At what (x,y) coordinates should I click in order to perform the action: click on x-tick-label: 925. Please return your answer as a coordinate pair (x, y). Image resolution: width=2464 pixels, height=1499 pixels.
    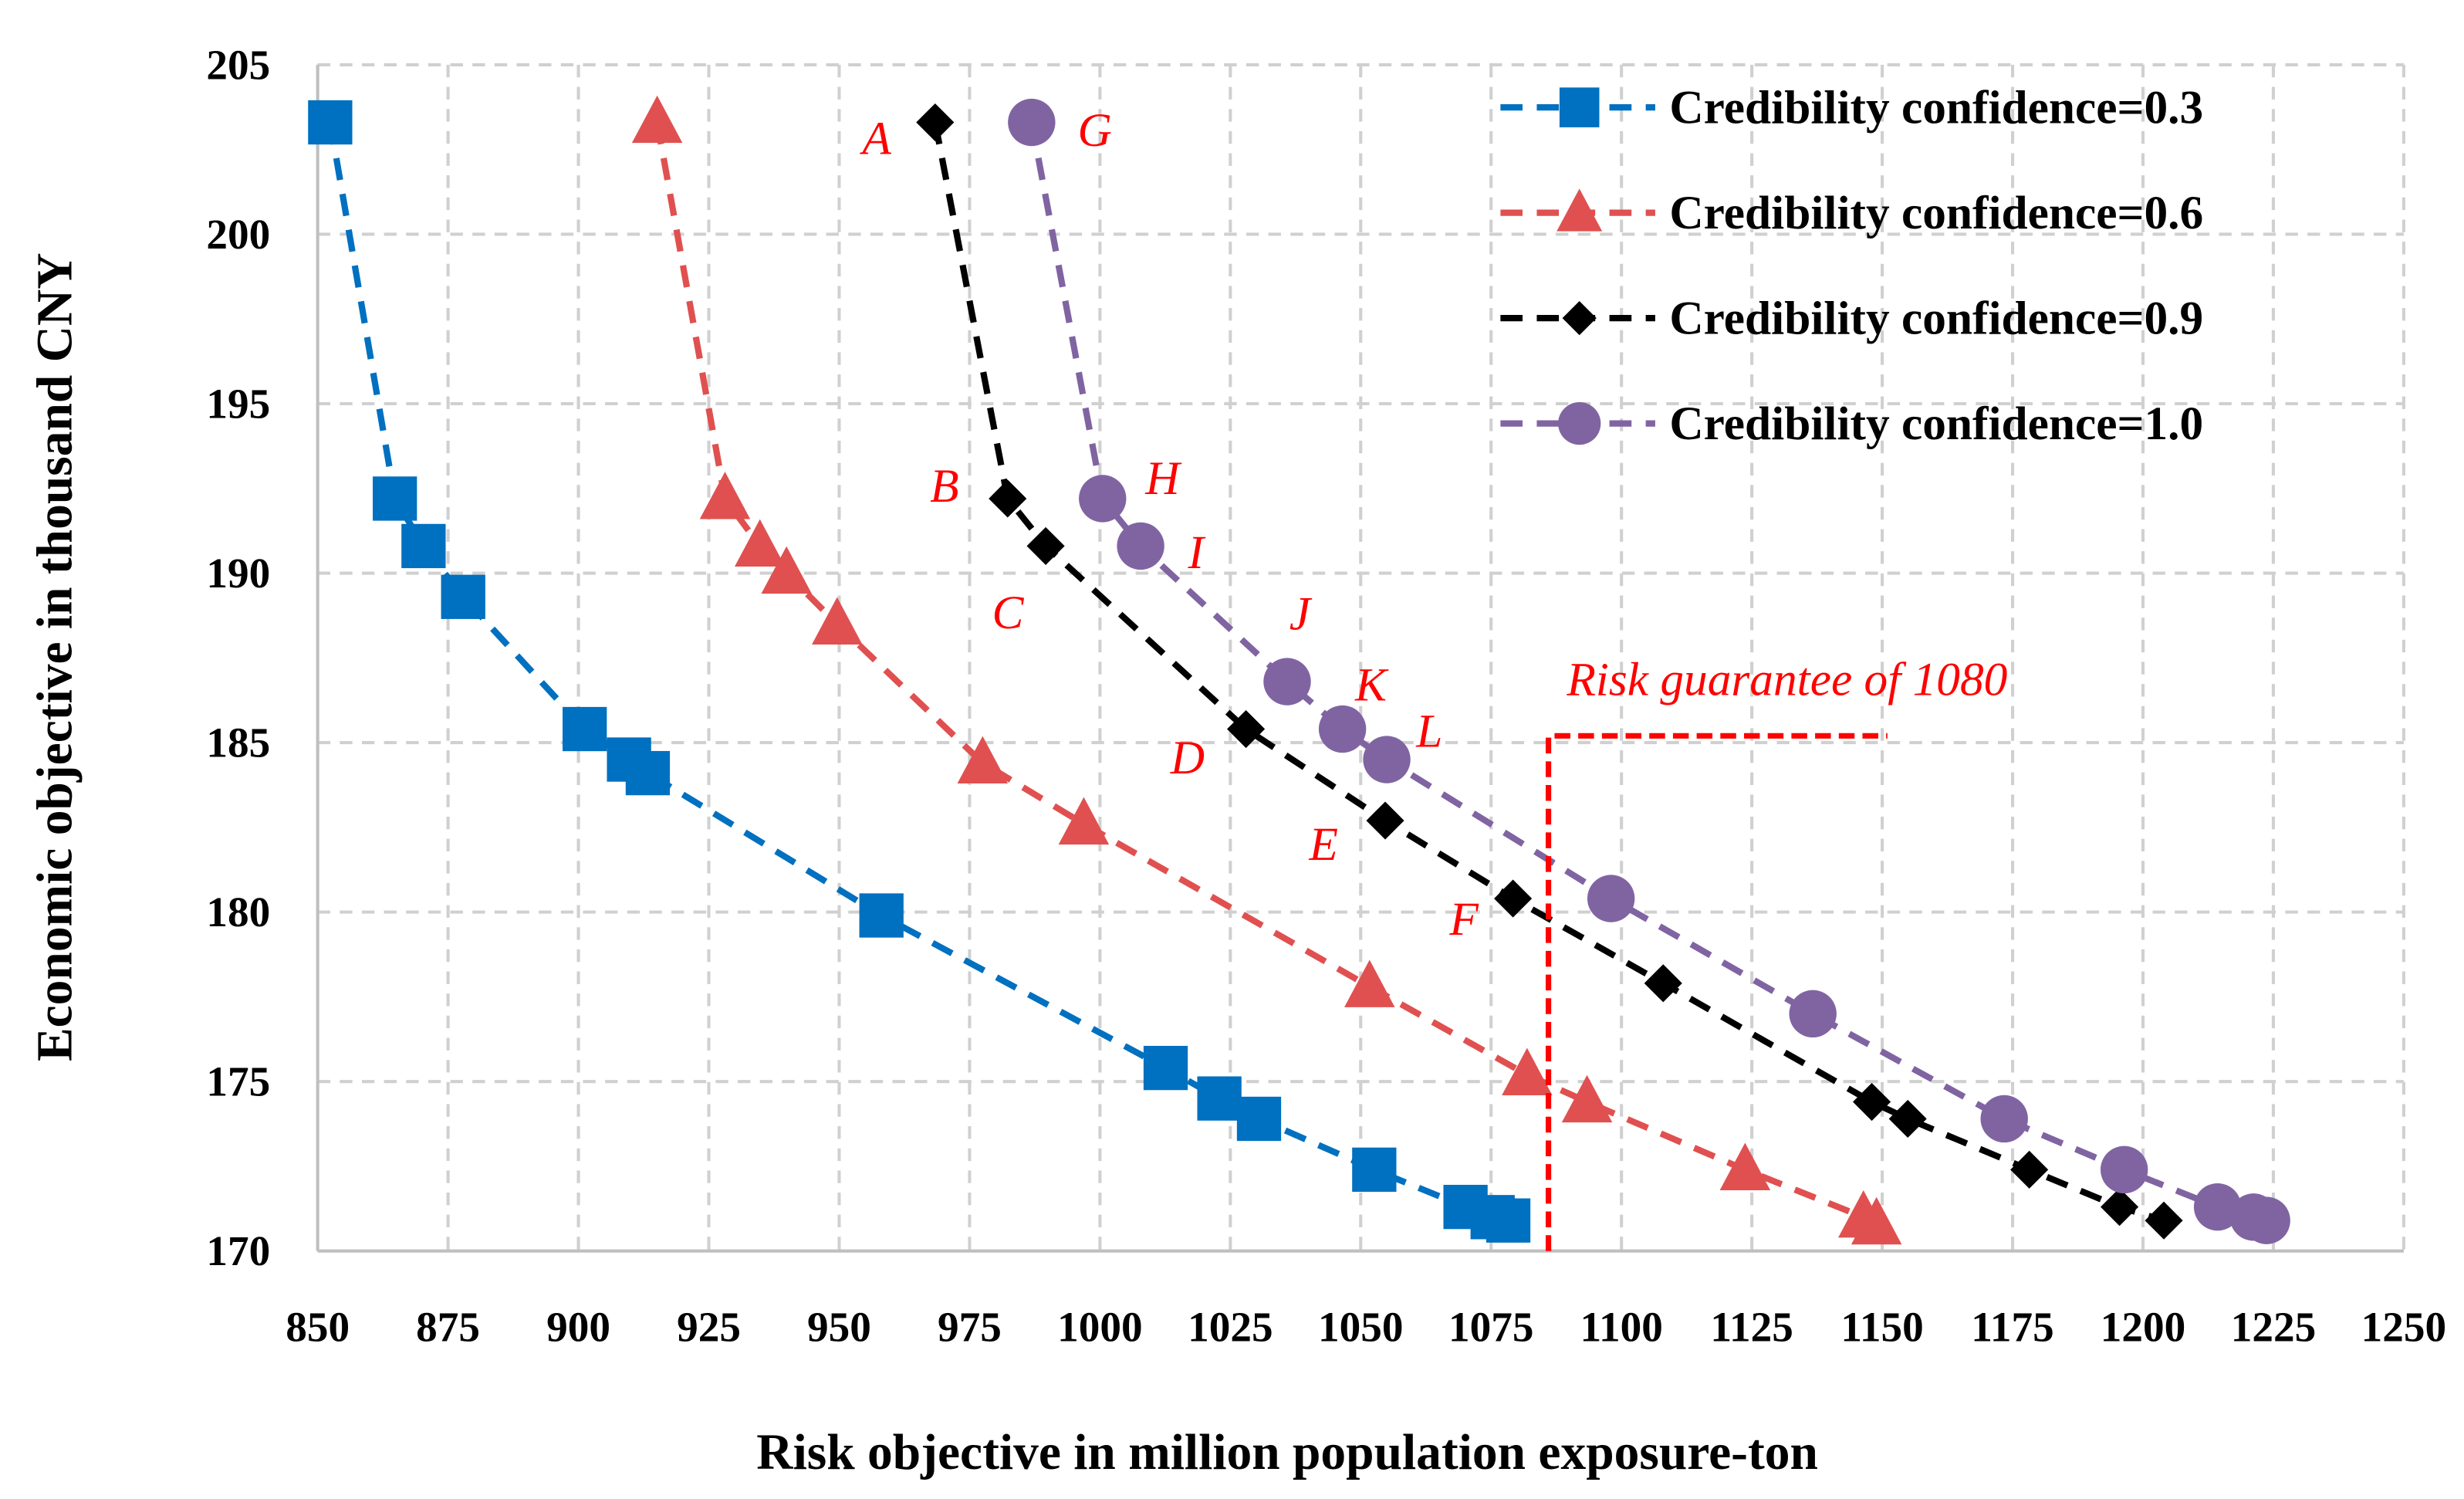
    Looking at the image, I should click on (709, 1327).